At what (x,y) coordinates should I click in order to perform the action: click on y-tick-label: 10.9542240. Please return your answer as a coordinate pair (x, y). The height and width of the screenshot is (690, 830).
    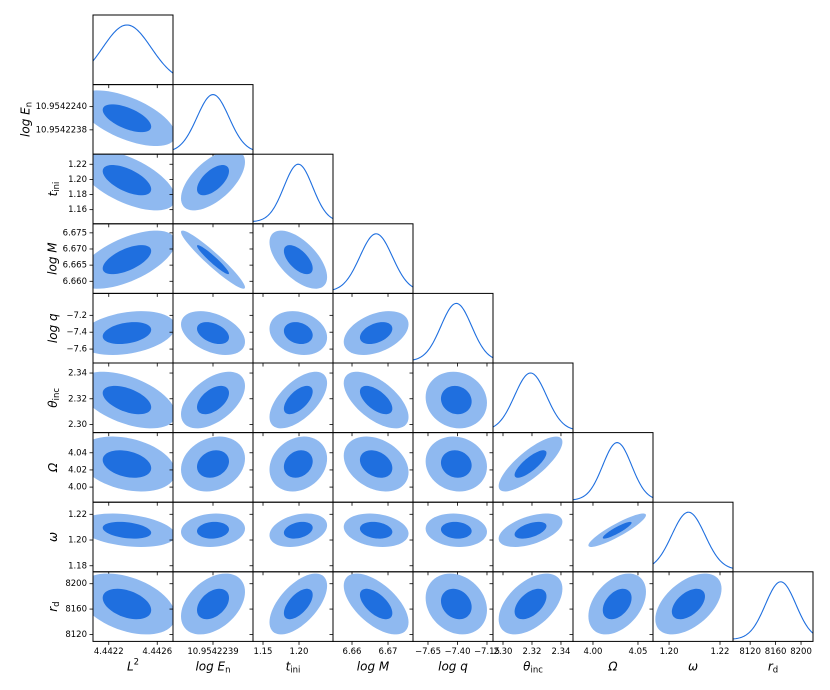
    Looking at the image, I should click on (61, 107).